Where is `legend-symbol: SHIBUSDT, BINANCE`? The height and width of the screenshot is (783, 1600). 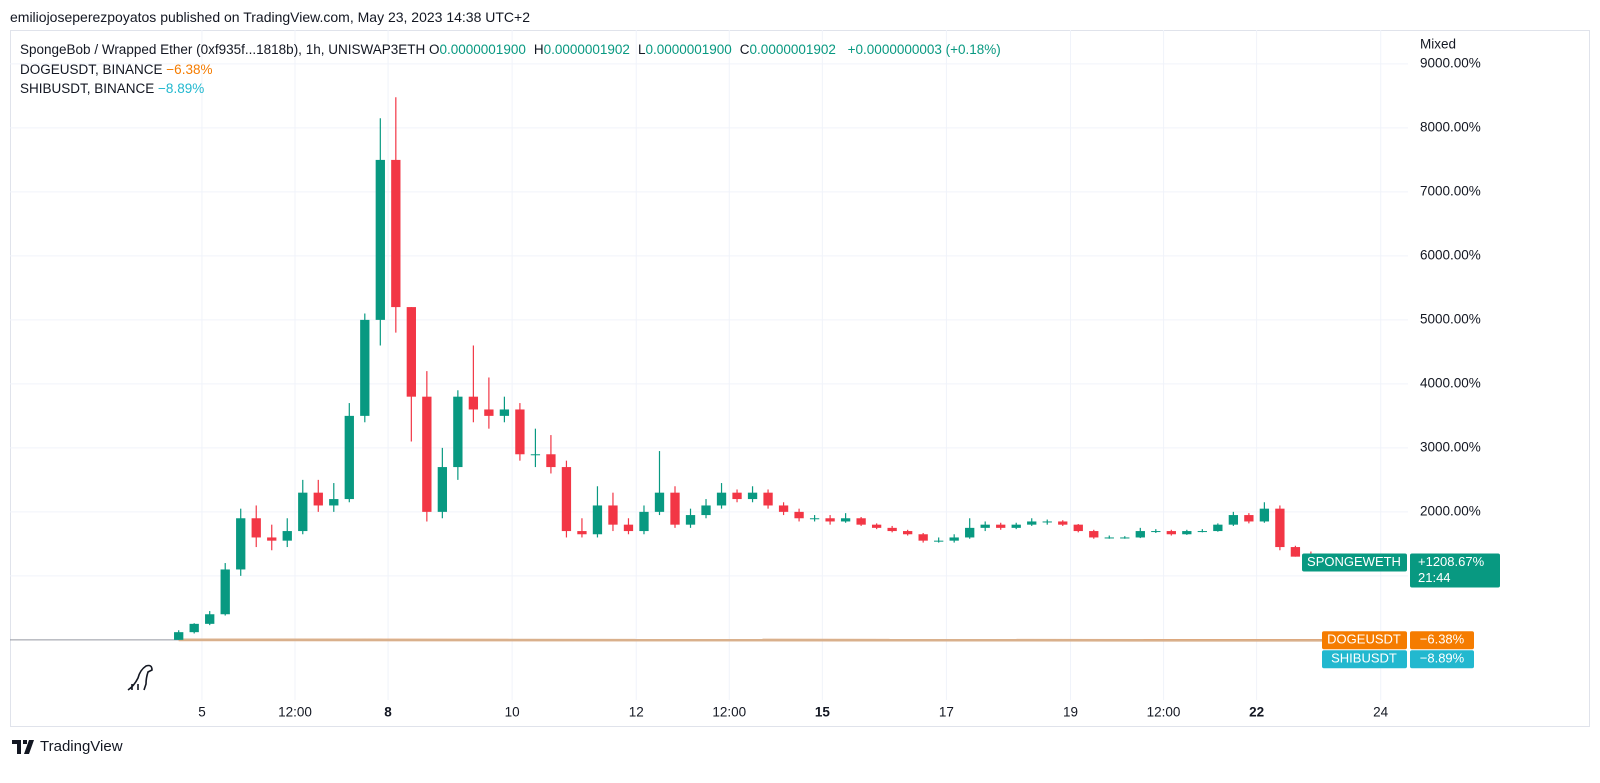 legend-symbol: SHIBUSDT, BINANCE is located at coordinates (87, 88).